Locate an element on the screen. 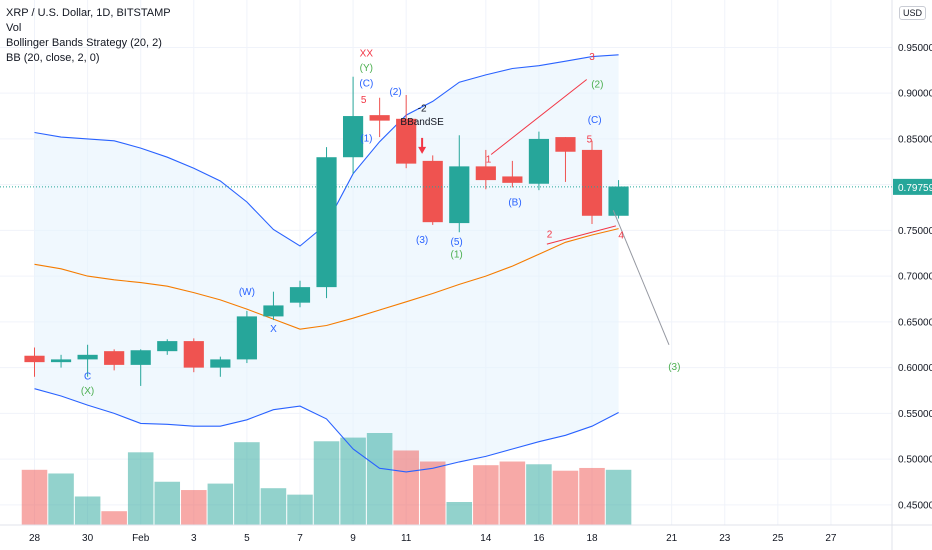 The image size is (932, 550). x-tick-label: 25 is located at coordinates (778, 538).